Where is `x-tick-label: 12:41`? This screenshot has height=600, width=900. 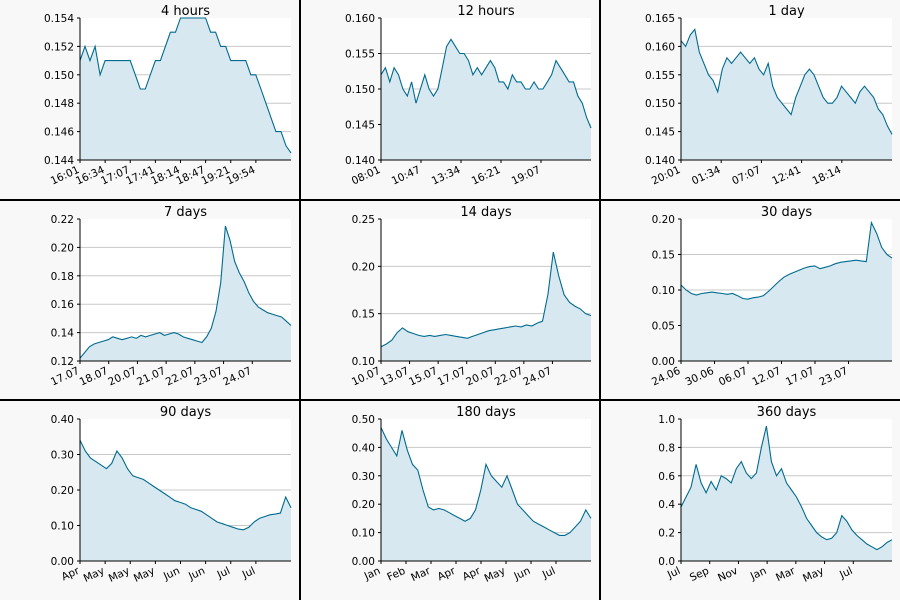 x-tick-label: 12:41 is located at coordinates (786, 176).